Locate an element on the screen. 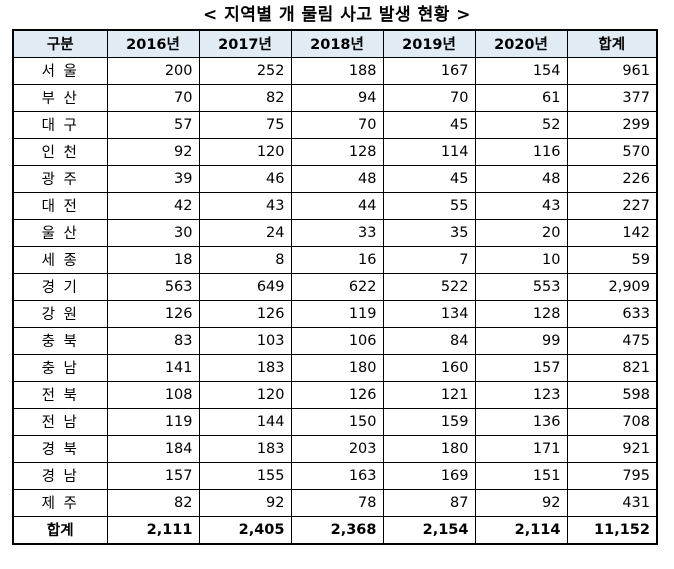 This screenshot has width=674, height=569. value-cell-2017: 252 is located at coordinates (245, 70).